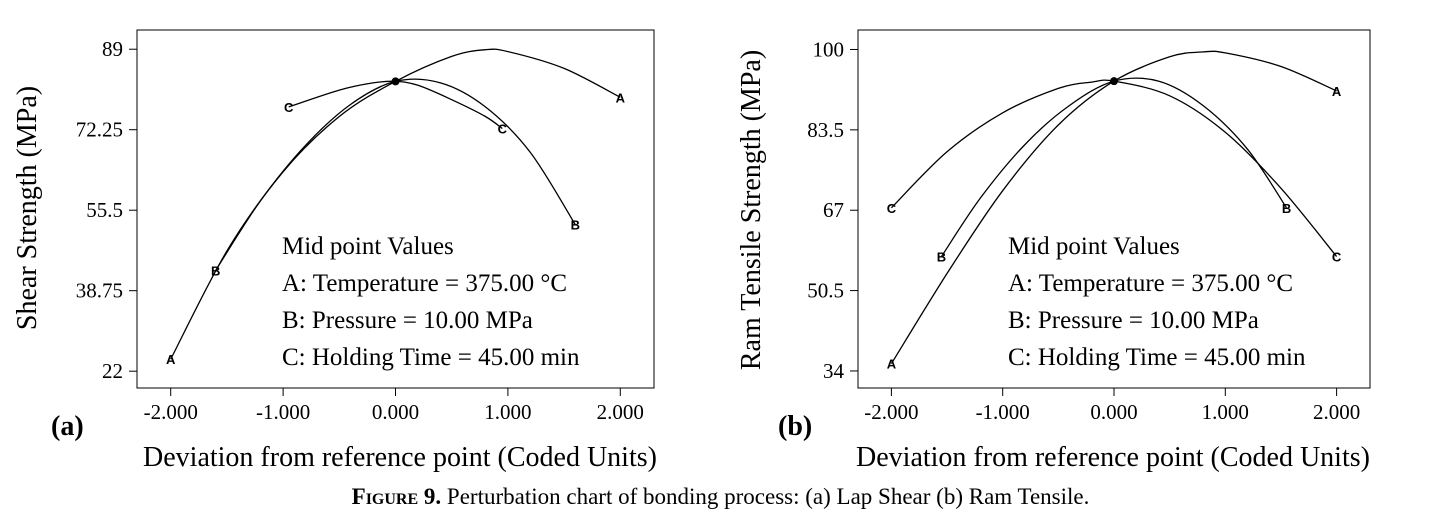 This screenshot has width=1441, height=529. Describe the element at coordinates (891, 412) in the screenshot. I see `x-tick-label-b: -2.000` at that location.